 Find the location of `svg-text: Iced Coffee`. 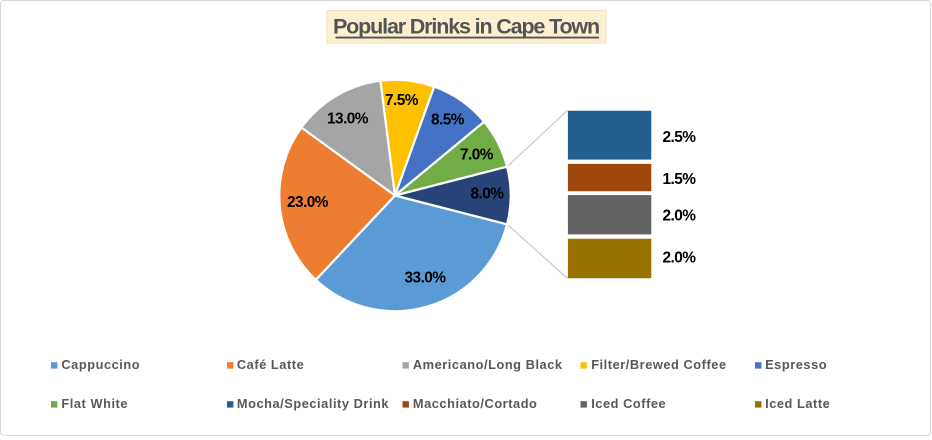

svg-text: Iced Coffee is located at coordinates (628, 403).